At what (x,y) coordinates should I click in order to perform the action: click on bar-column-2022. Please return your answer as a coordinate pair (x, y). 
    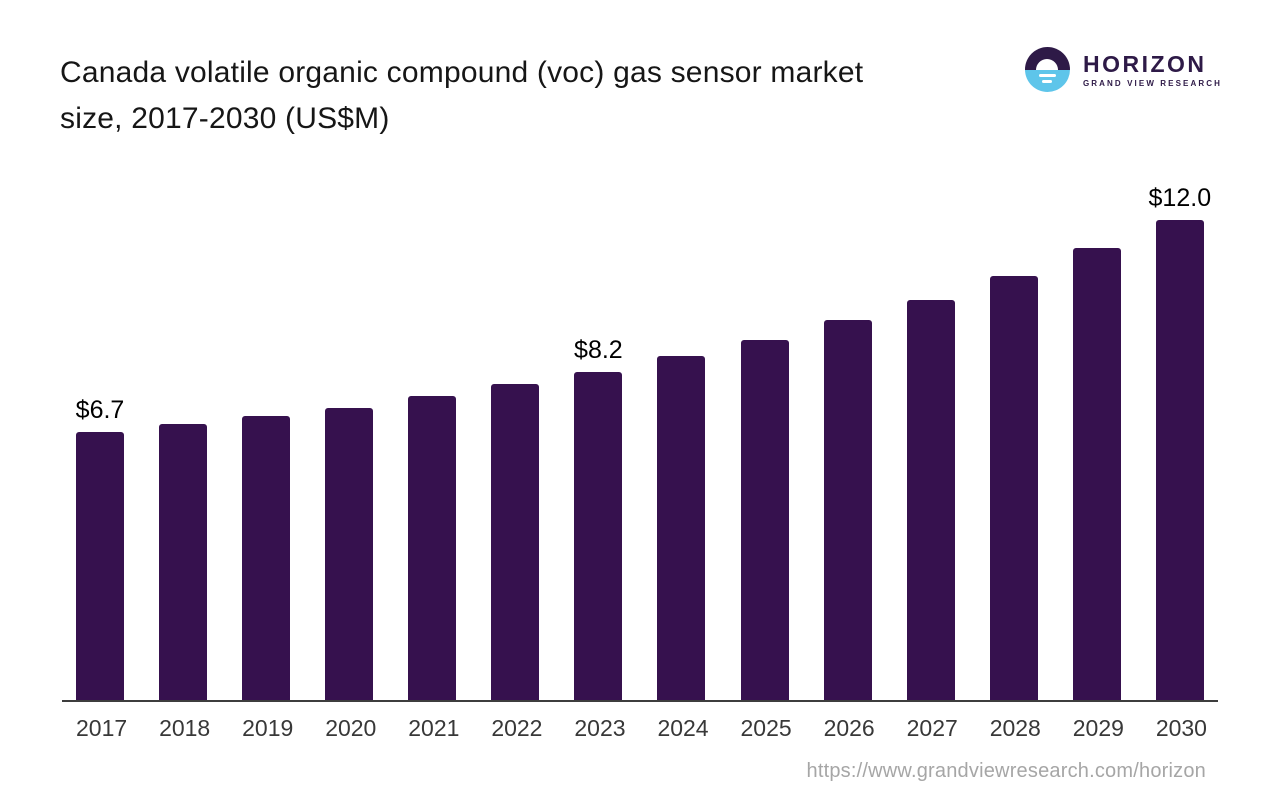
    Looking at the image, I should click on (515, 542).